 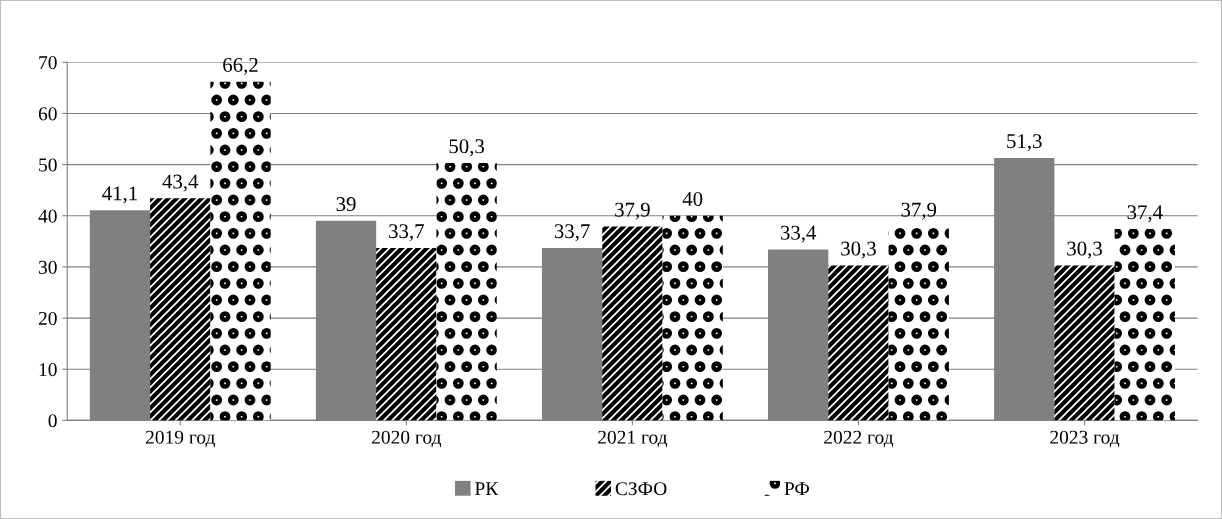 I want to click on x-tick-label: 2020 год, so click(x=407, y=439).